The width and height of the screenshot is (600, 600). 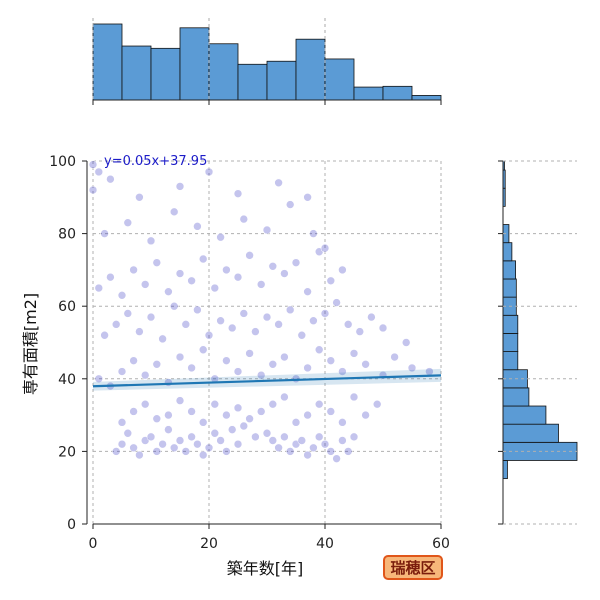 I want to click on x-marginal-histogram, so click(x=267, y=62).